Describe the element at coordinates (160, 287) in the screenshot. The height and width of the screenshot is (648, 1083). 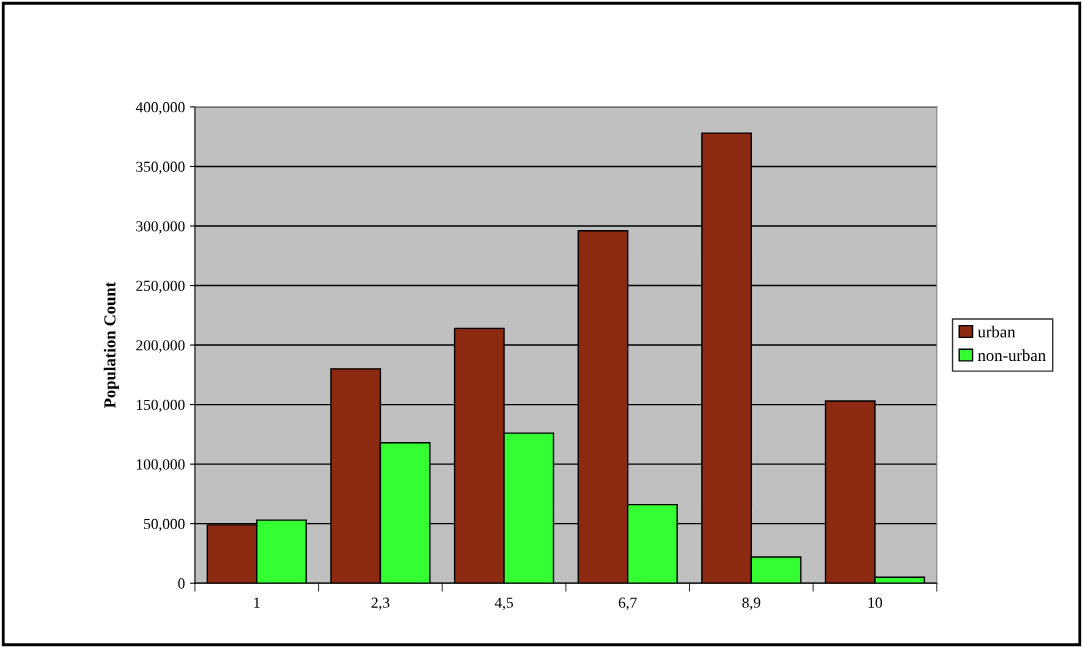
I see `y-tick-label: 250,000` at that location.